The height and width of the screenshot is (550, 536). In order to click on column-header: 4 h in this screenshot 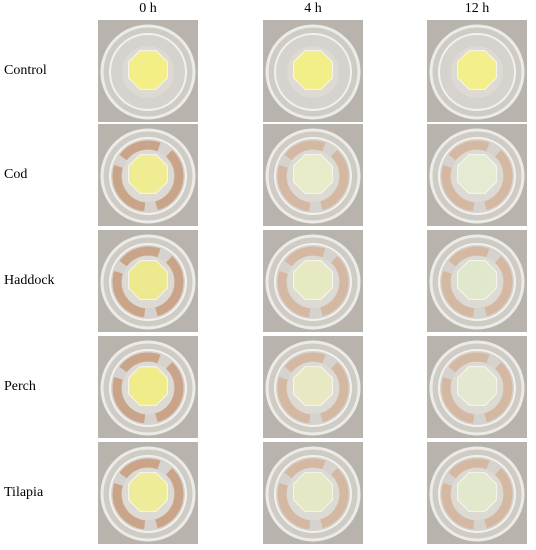, I will do `click(313, 8)`.